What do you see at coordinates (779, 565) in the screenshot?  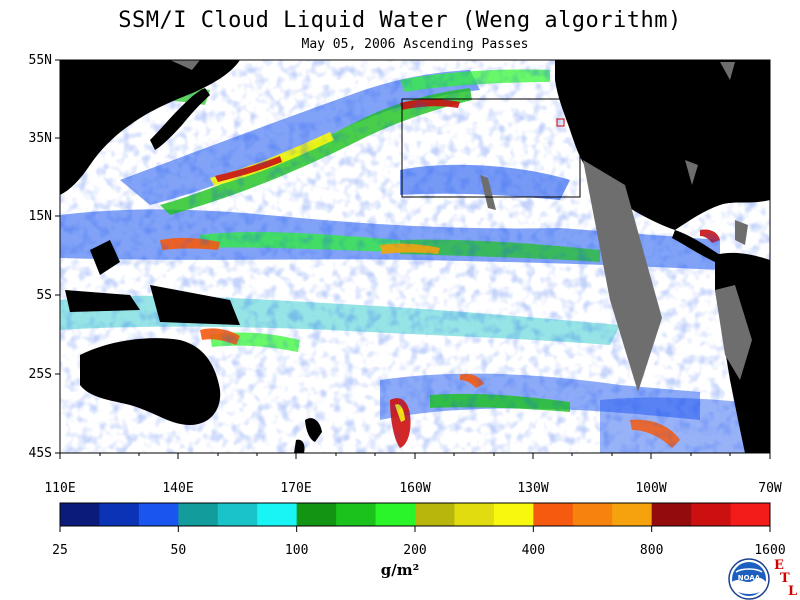 I see `etl-letter-e: E` at bounding box center [779, 565].